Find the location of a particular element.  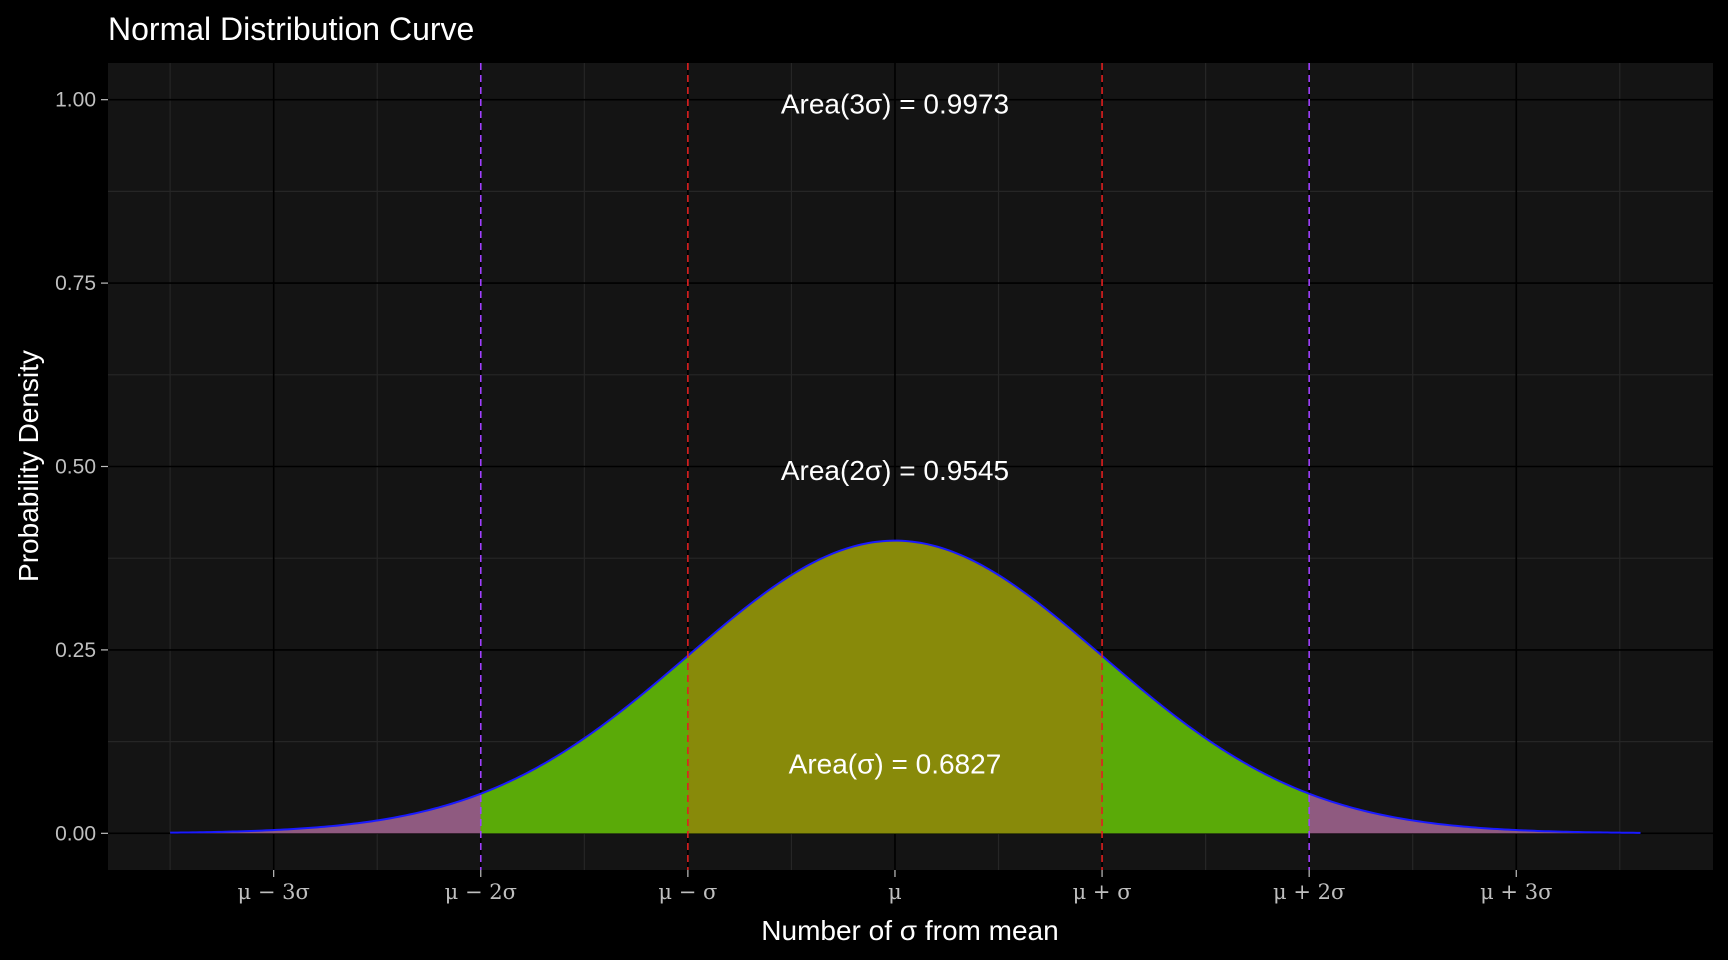

region-within-1- is located at coordinates (895, 687).